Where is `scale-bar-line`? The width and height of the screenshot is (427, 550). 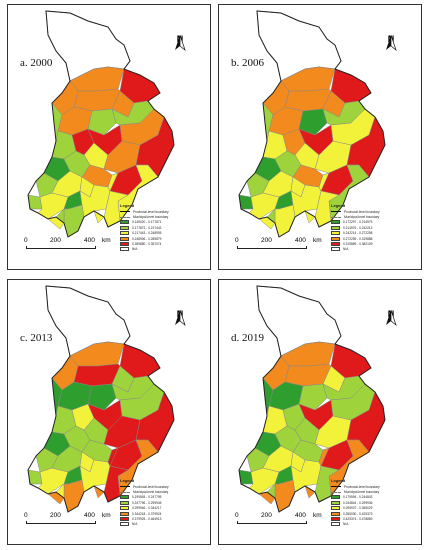 scale-bar-line is located at coordinates (272, 522).